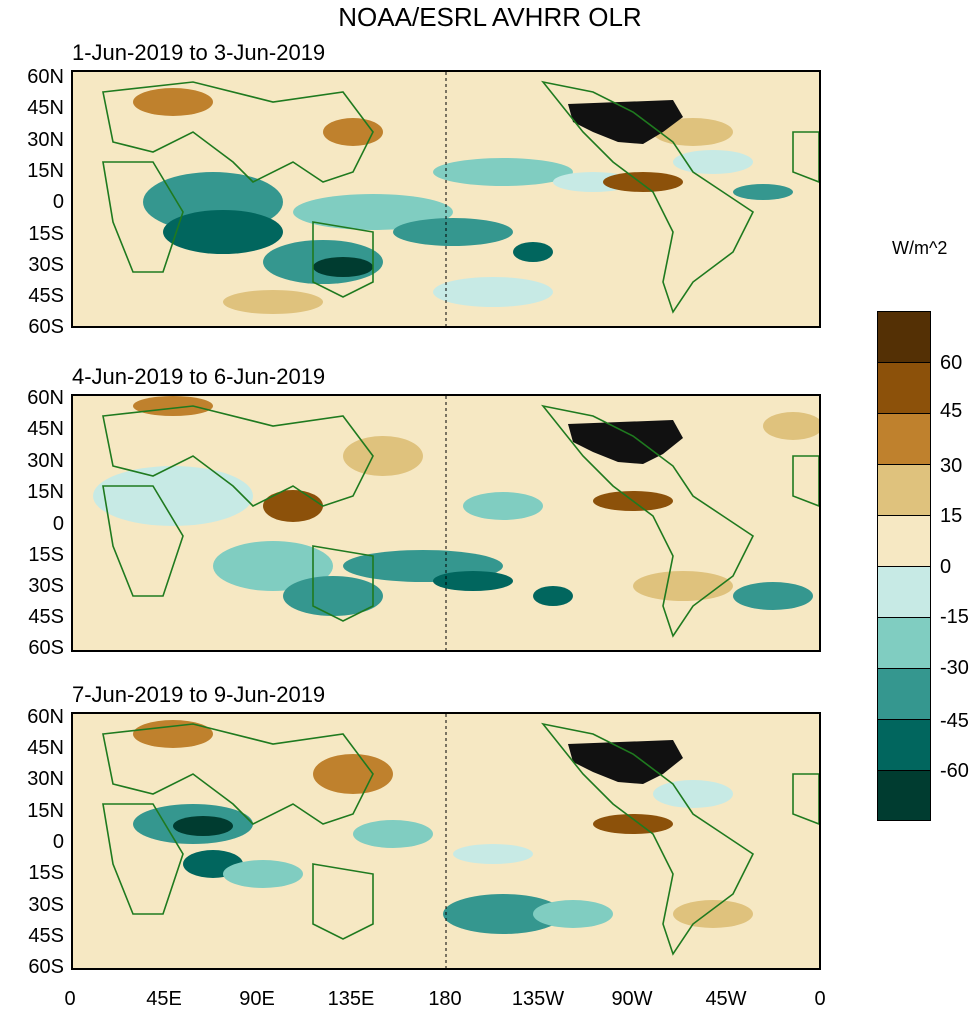  What do you see at coordinates (351, 999) in the screenshot?
I see `lon-label: 135E` at bounding box center [351, 999].